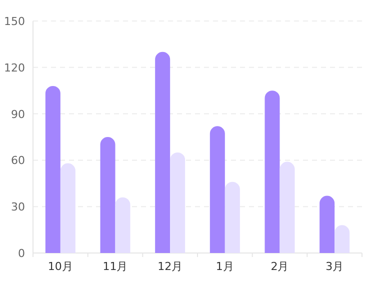 The image size is (374, 283). Describe the element at coordinates (60, 266) in the screenshot. I see `x-tick-label: 10月` at that location.